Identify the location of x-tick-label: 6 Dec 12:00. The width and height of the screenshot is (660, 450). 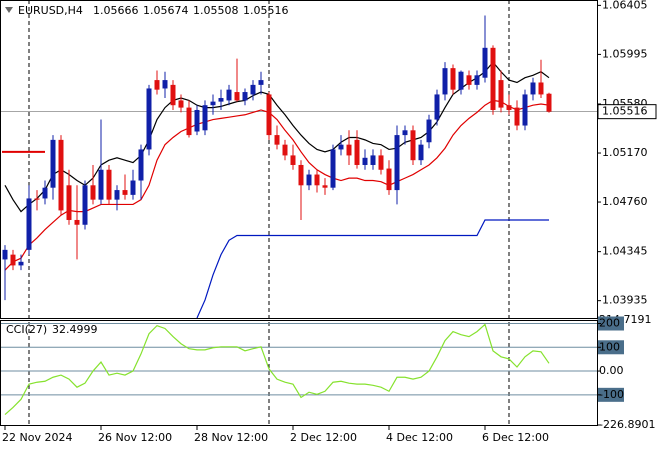
(515, 437).